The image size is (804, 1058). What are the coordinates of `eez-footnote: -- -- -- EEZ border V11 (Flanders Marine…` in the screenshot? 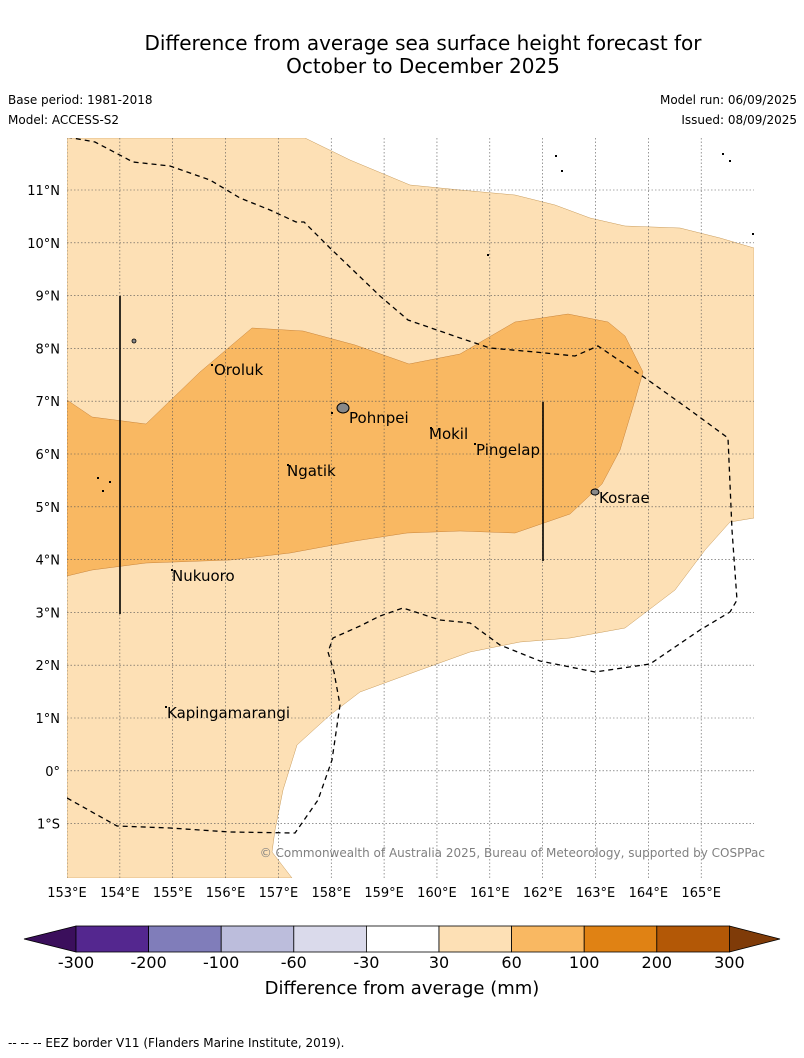 It's located at (176, 1043).